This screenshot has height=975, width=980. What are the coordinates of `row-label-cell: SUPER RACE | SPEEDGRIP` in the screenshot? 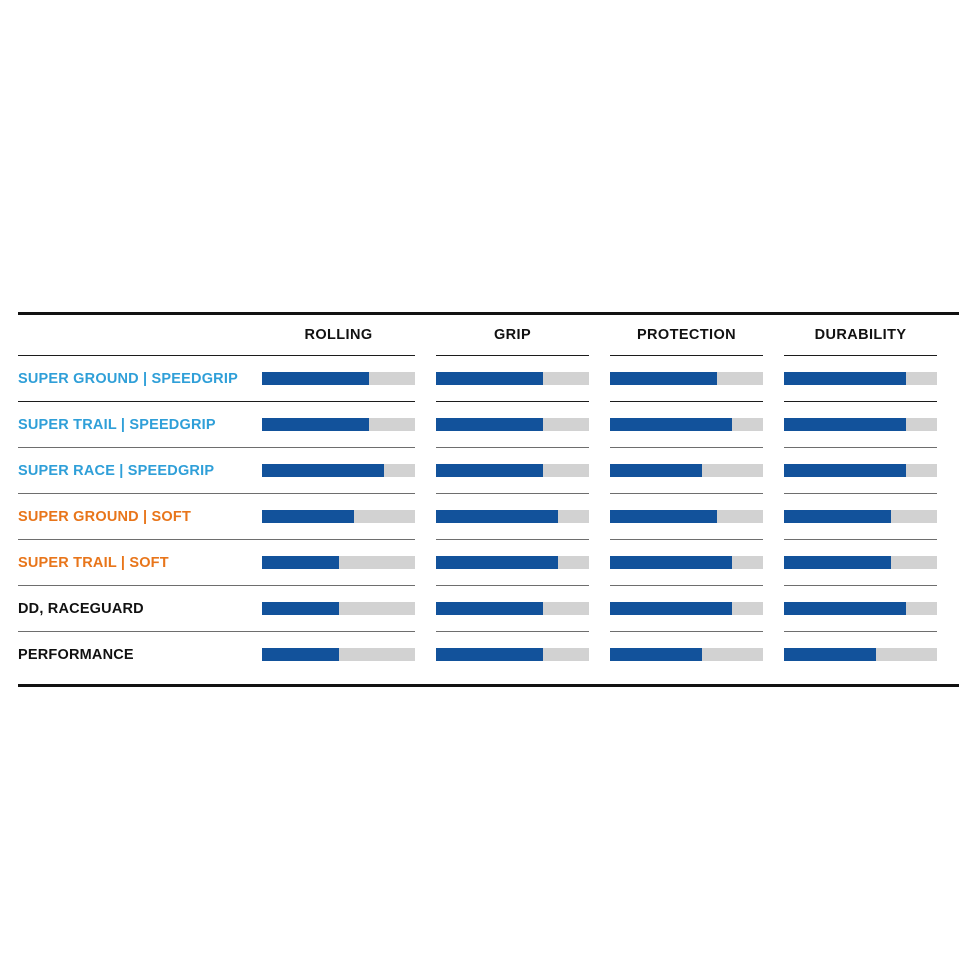 It's located at (140, 470).